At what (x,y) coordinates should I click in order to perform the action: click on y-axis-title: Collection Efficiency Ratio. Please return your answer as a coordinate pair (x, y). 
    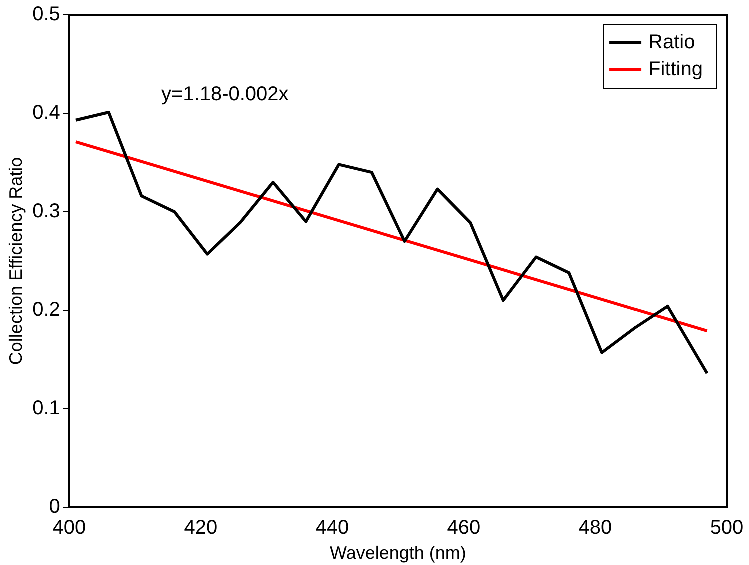
    Looking at the image, I should click on (16, 261).